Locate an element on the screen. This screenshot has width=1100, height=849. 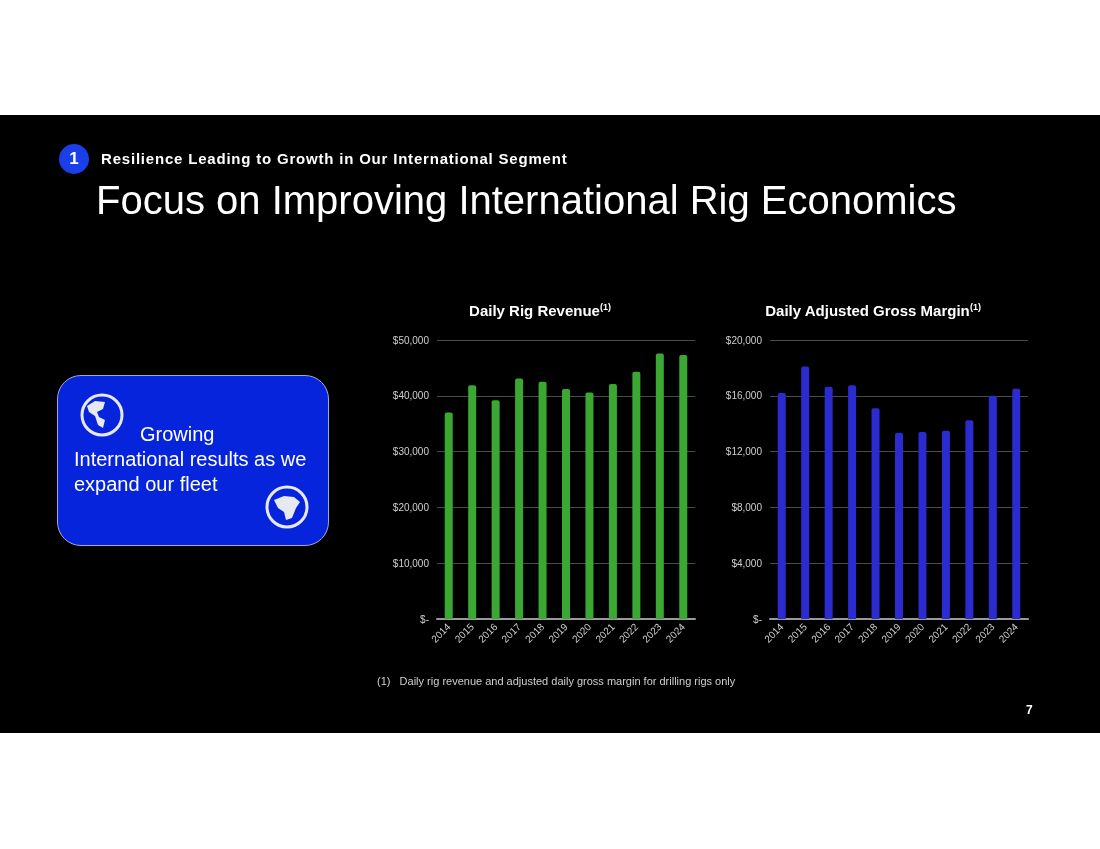
y-tick-label: $50,000 is located at coordinates (411, 340).